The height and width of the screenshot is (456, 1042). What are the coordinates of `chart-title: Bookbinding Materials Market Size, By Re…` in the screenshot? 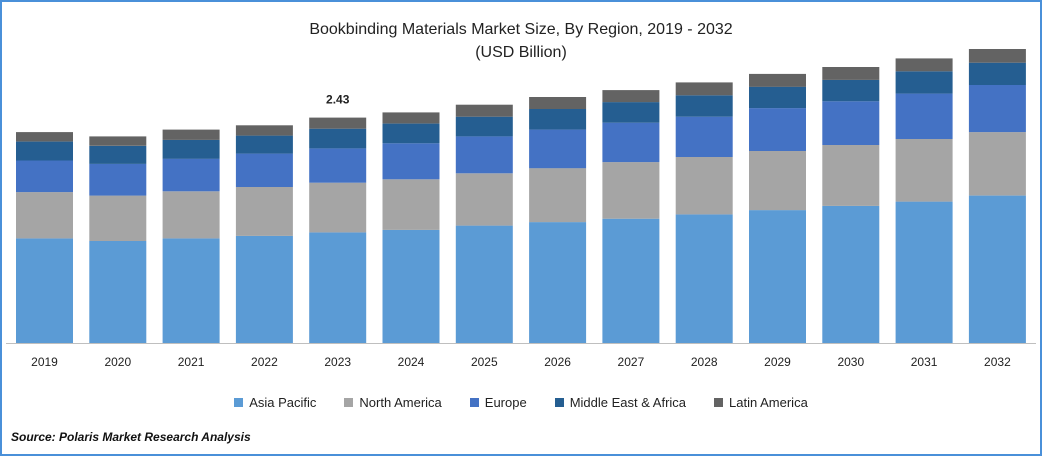 It's located at (521, 29).